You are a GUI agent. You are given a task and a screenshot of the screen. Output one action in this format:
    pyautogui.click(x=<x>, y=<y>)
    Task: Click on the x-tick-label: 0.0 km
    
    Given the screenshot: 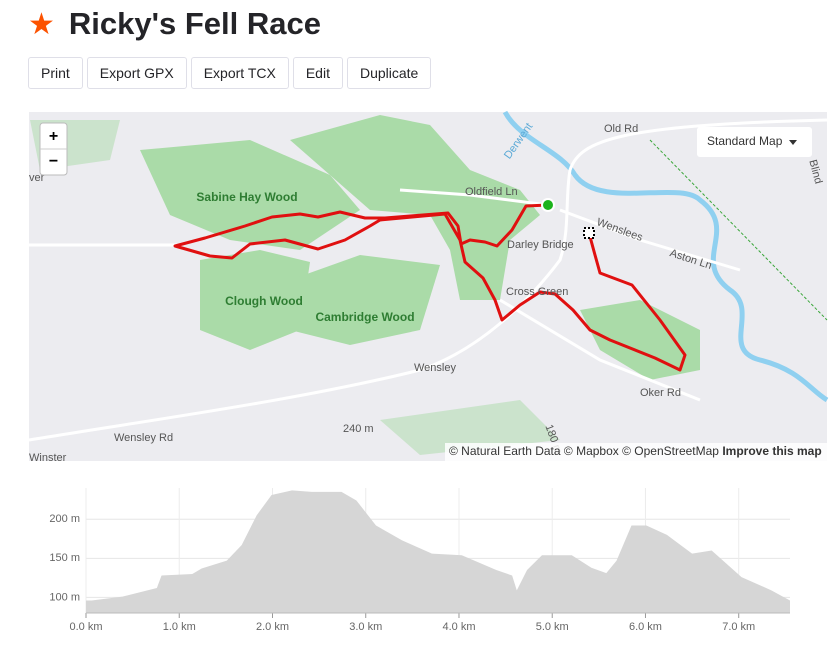 What is the action you would take?
    pyautogui.click(x=85, y=627)
    